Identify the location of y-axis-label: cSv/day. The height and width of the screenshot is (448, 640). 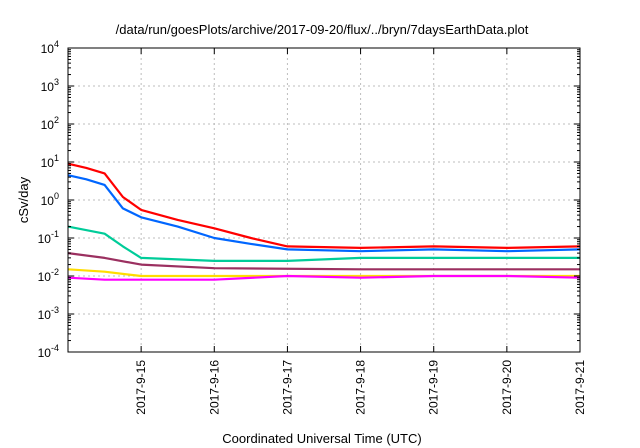
(23, 199).